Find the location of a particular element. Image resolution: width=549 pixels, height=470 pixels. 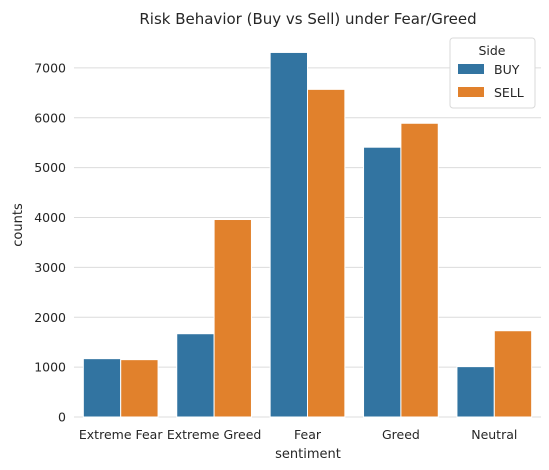

x-tick-label: Greed is located at coordinates (401, 434).